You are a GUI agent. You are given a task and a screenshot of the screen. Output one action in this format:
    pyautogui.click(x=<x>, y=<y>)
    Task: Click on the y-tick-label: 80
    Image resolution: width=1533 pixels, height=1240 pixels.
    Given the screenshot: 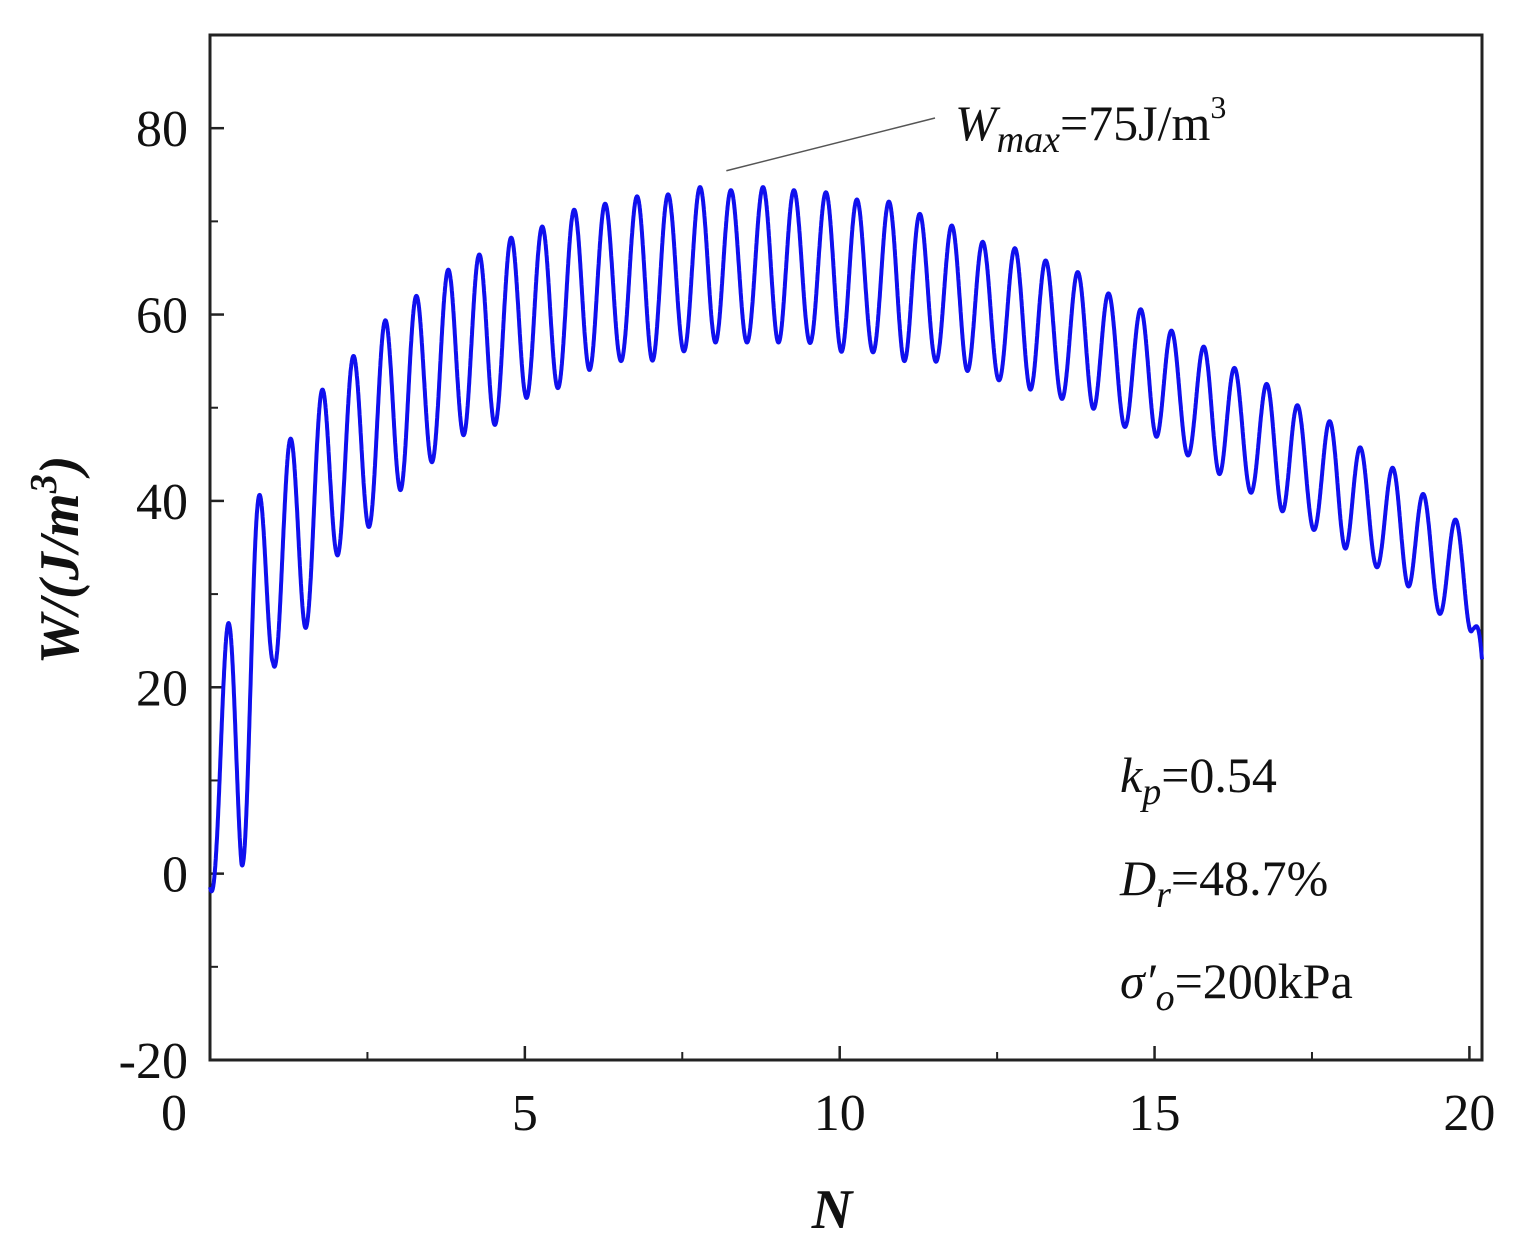 What is the action you would take?
    pyautogui.click(x=162, y=129)
    